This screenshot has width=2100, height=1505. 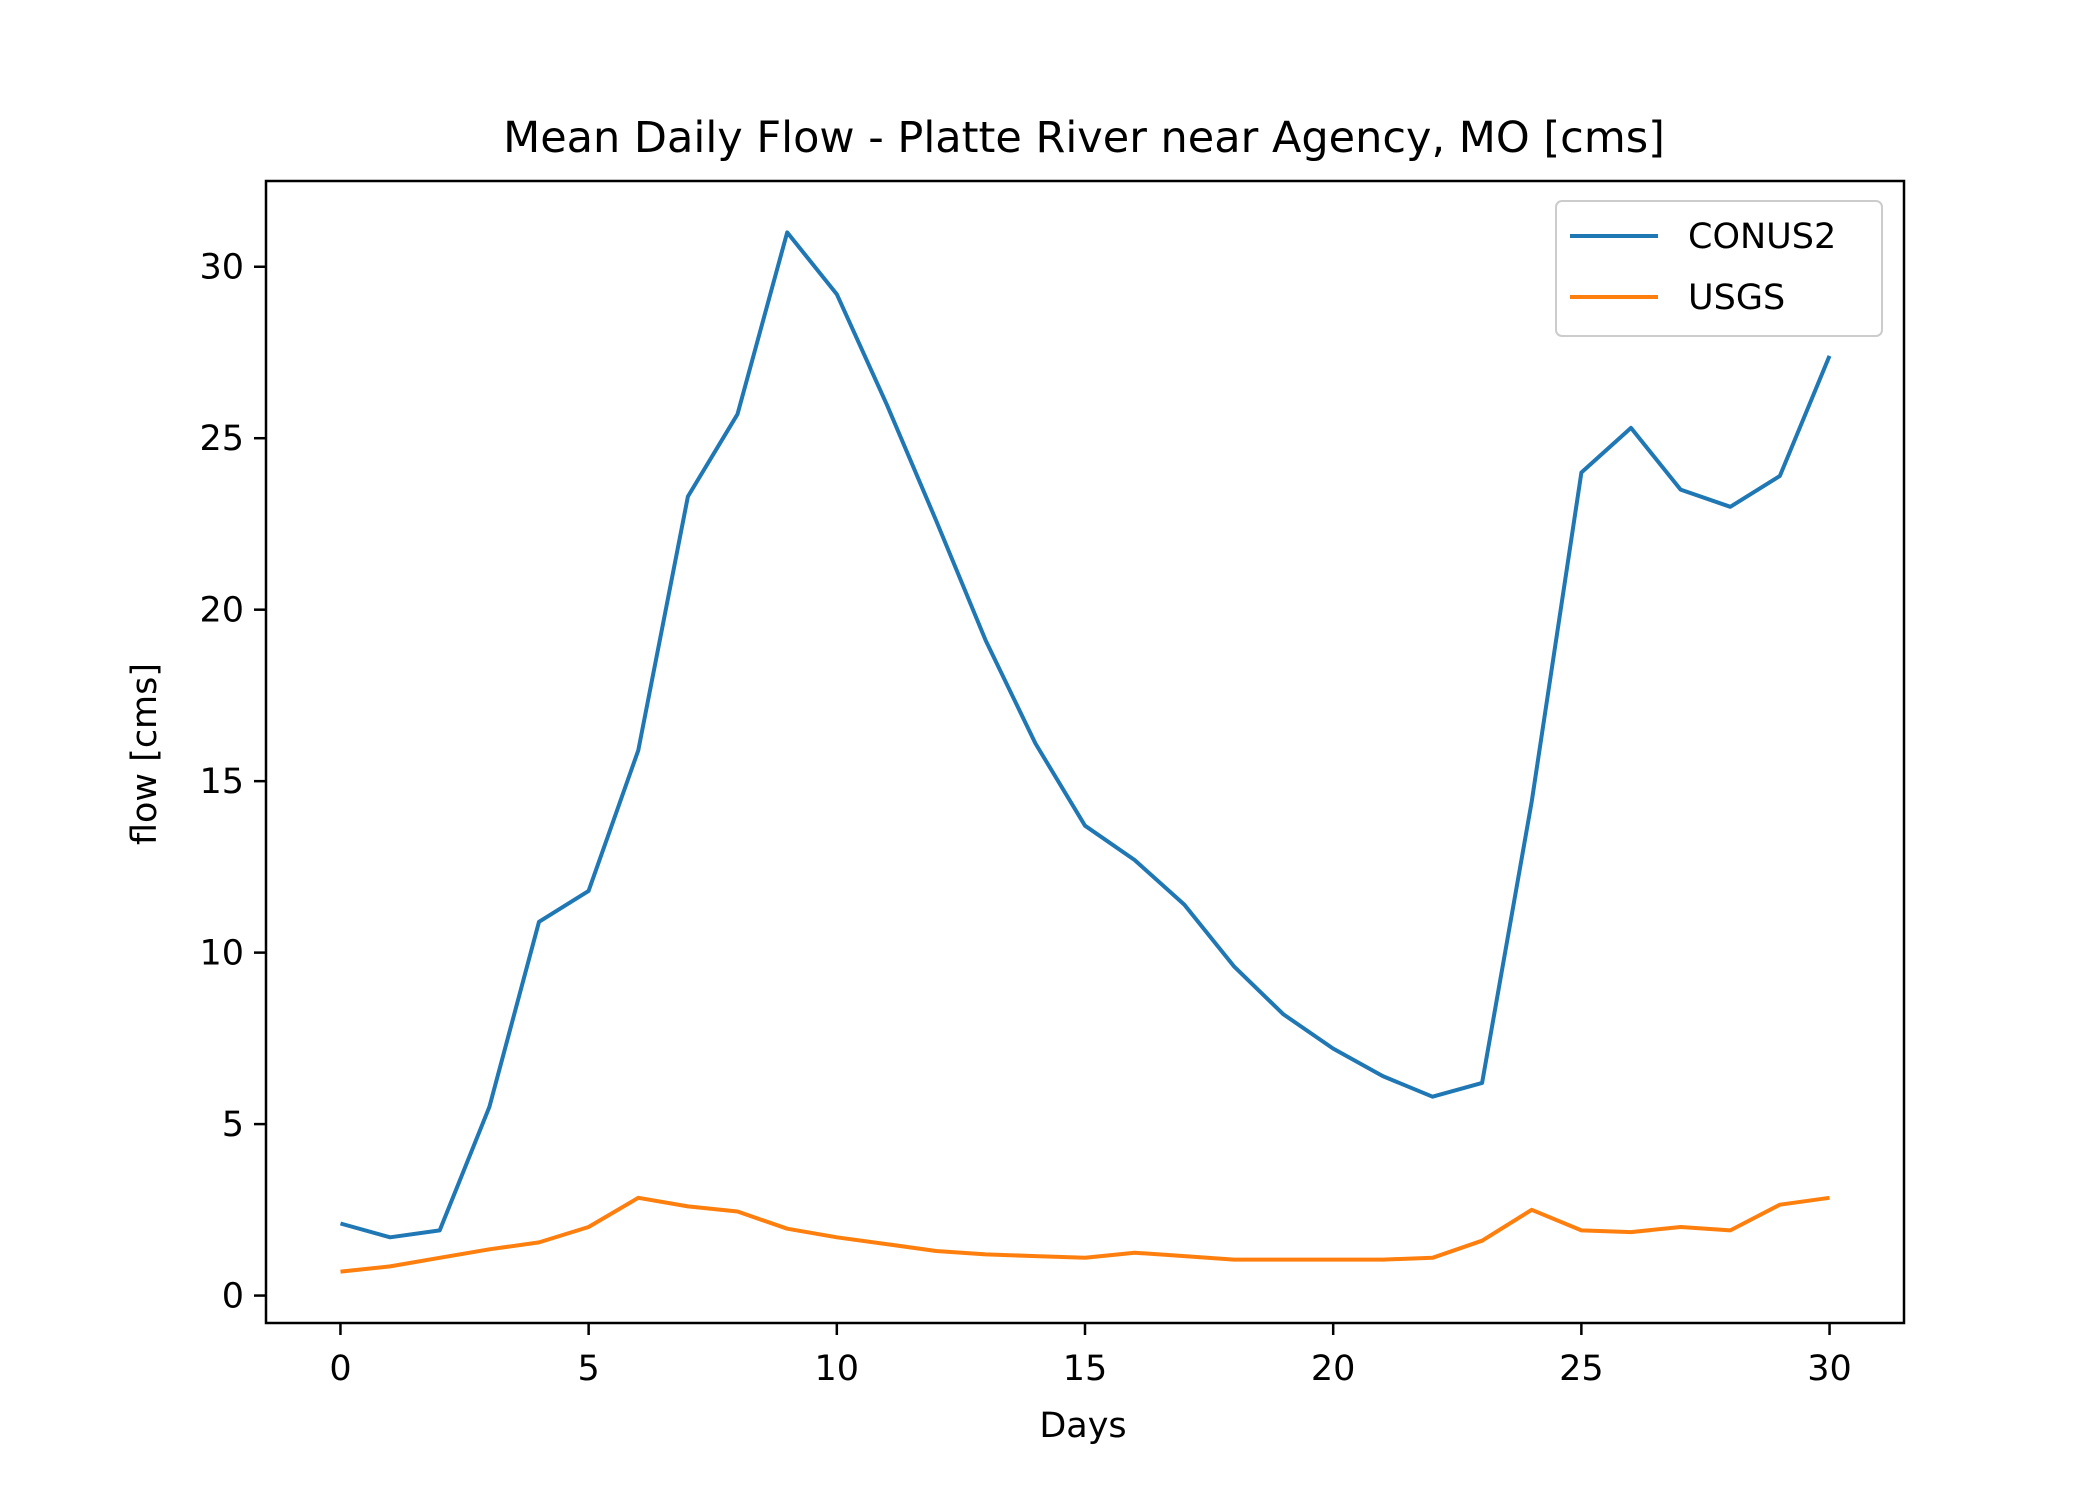 What do you see at coordinates (145, 754) in the screenshot?
I see `y-axis-label: flow [cms]` at bounding box center [145, 754].